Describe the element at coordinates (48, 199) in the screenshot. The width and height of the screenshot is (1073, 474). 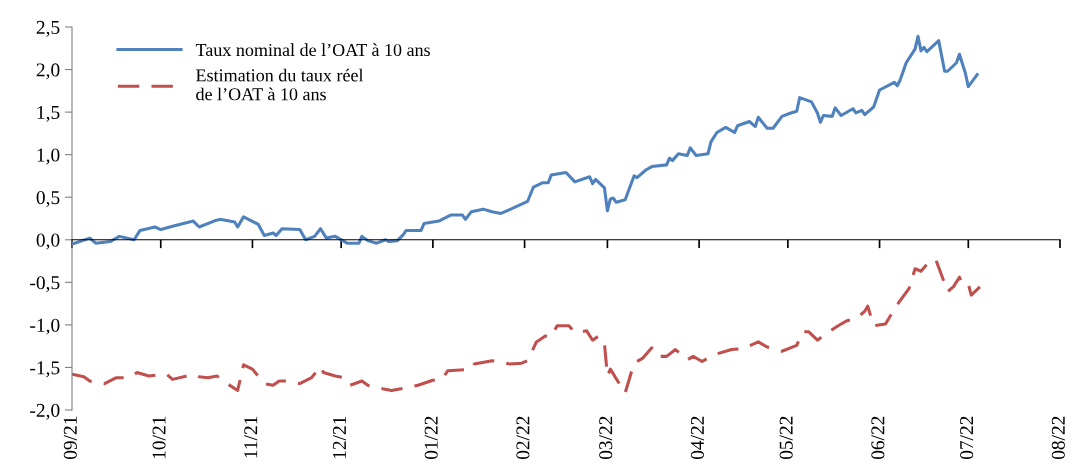
I see `y-tick-label: 0,5` at that location.